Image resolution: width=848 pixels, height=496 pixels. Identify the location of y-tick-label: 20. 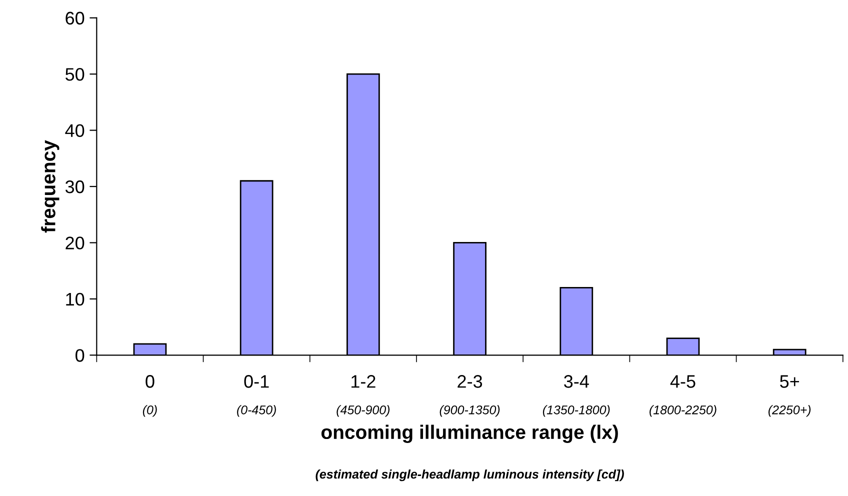
(75, 243).